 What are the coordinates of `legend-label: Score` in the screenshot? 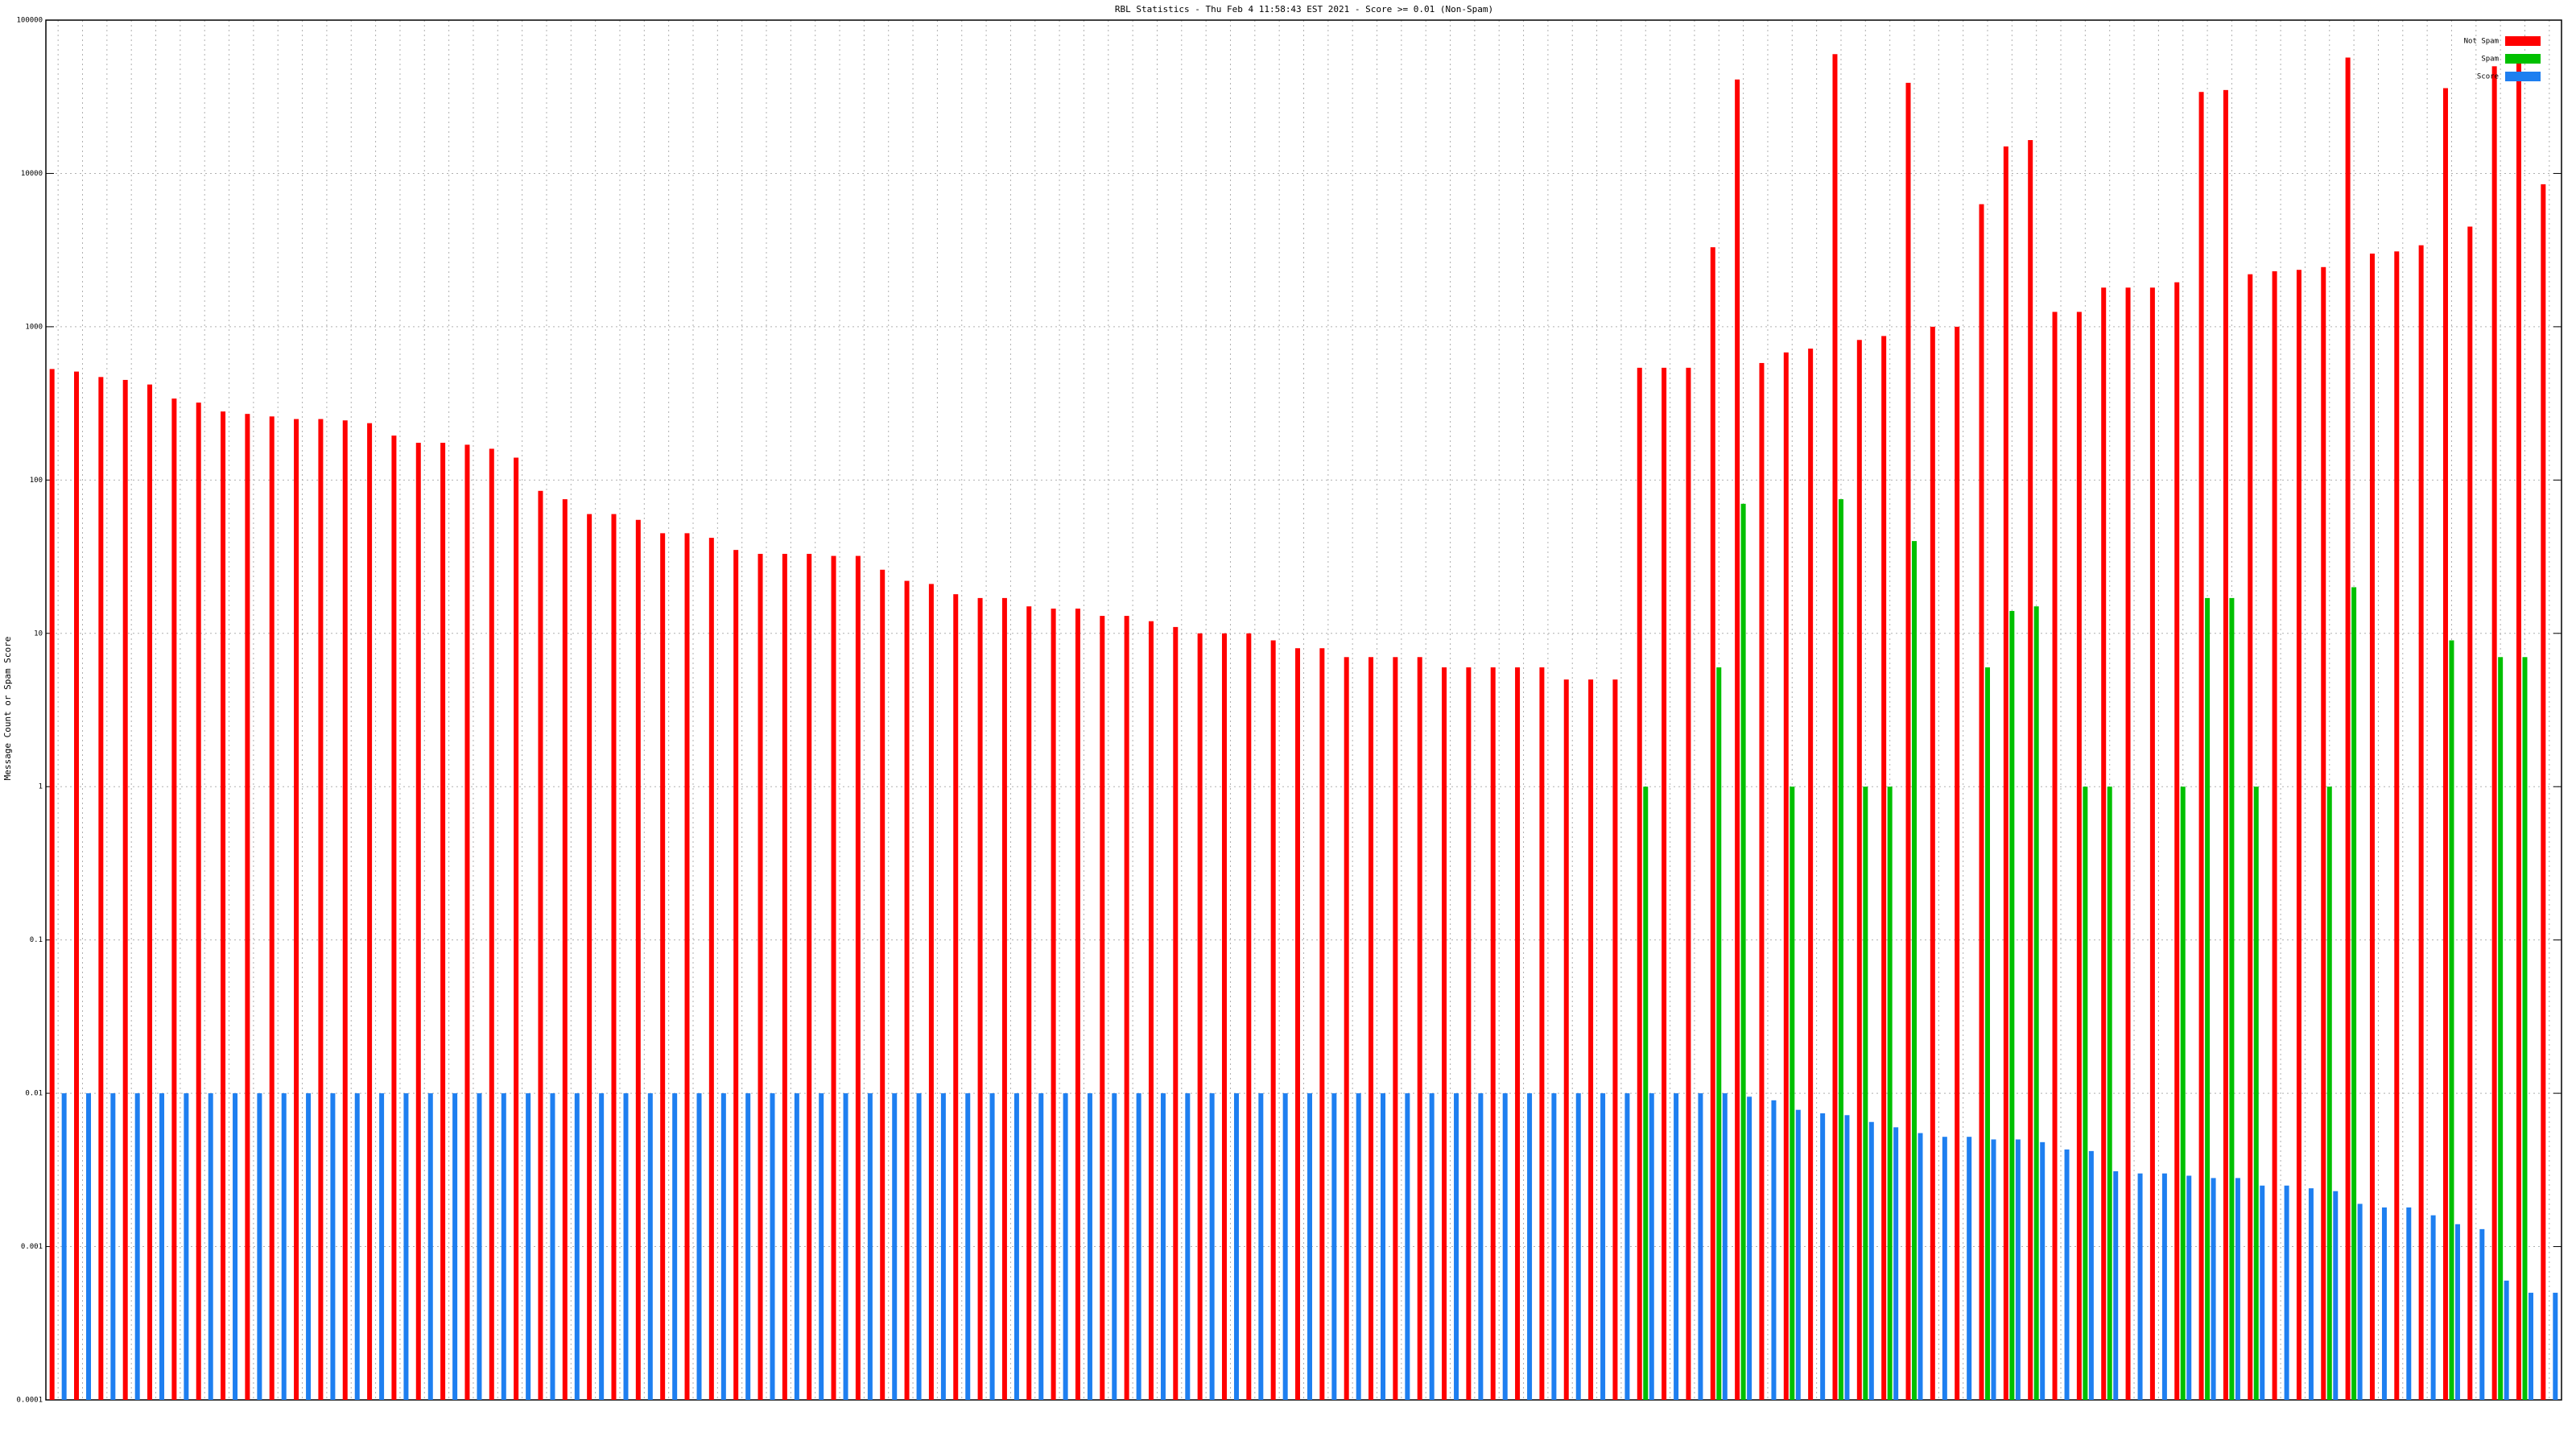 It's located at (2488, 77).